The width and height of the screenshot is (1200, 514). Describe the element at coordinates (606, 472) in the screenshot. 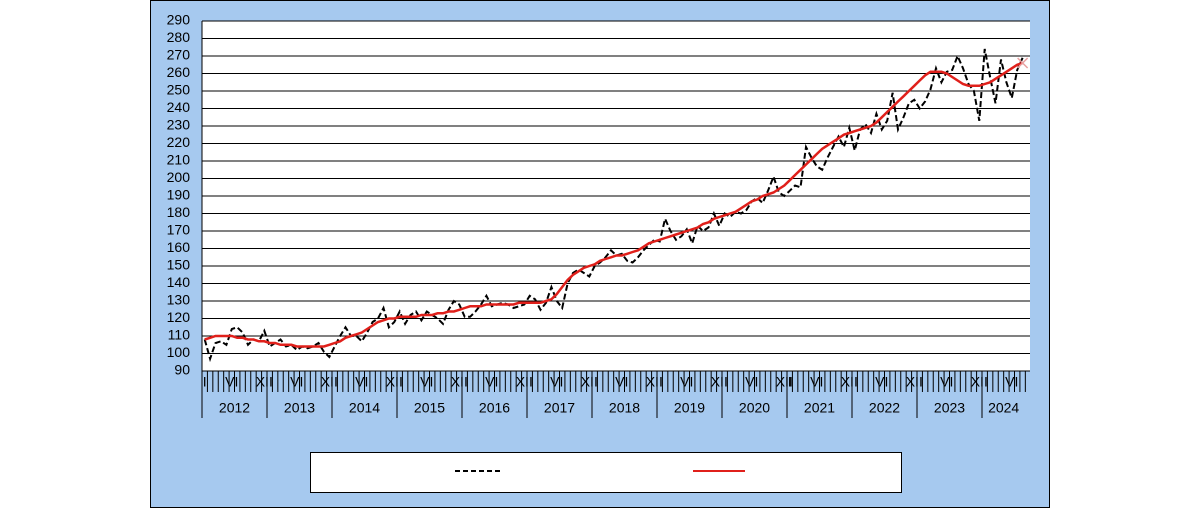

I see `legend` at that location.